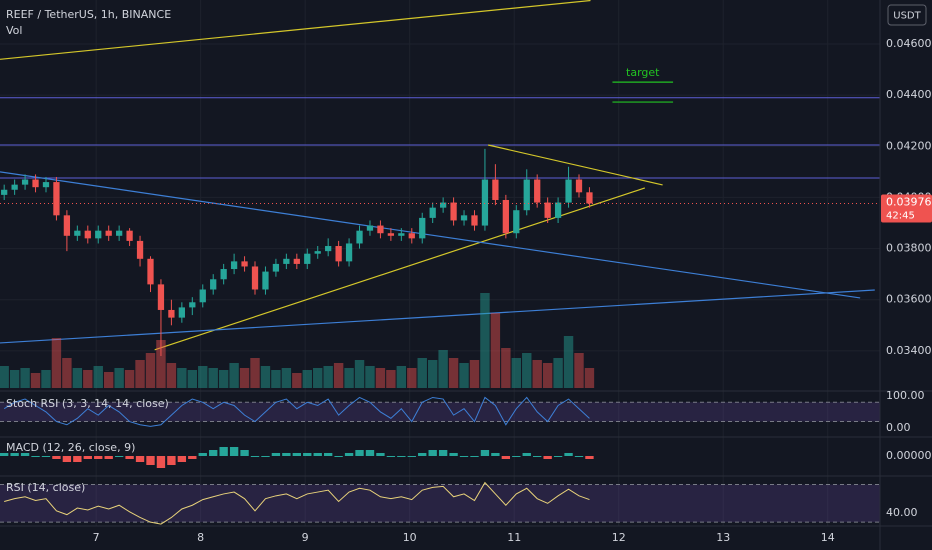 The image size is (932, 550). I want to click on x-tick-label: 10, so click(410, 537).